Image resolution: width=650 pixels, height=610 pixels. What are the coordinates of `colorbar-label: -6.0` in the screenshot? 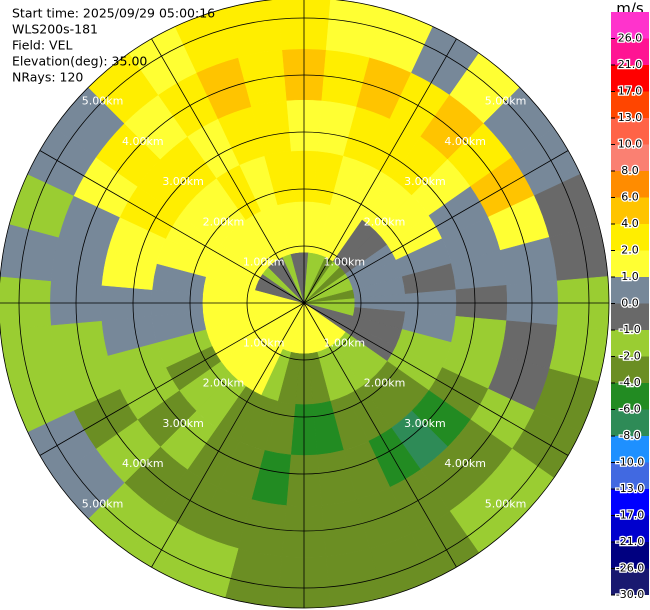 It's located at (629, 409).